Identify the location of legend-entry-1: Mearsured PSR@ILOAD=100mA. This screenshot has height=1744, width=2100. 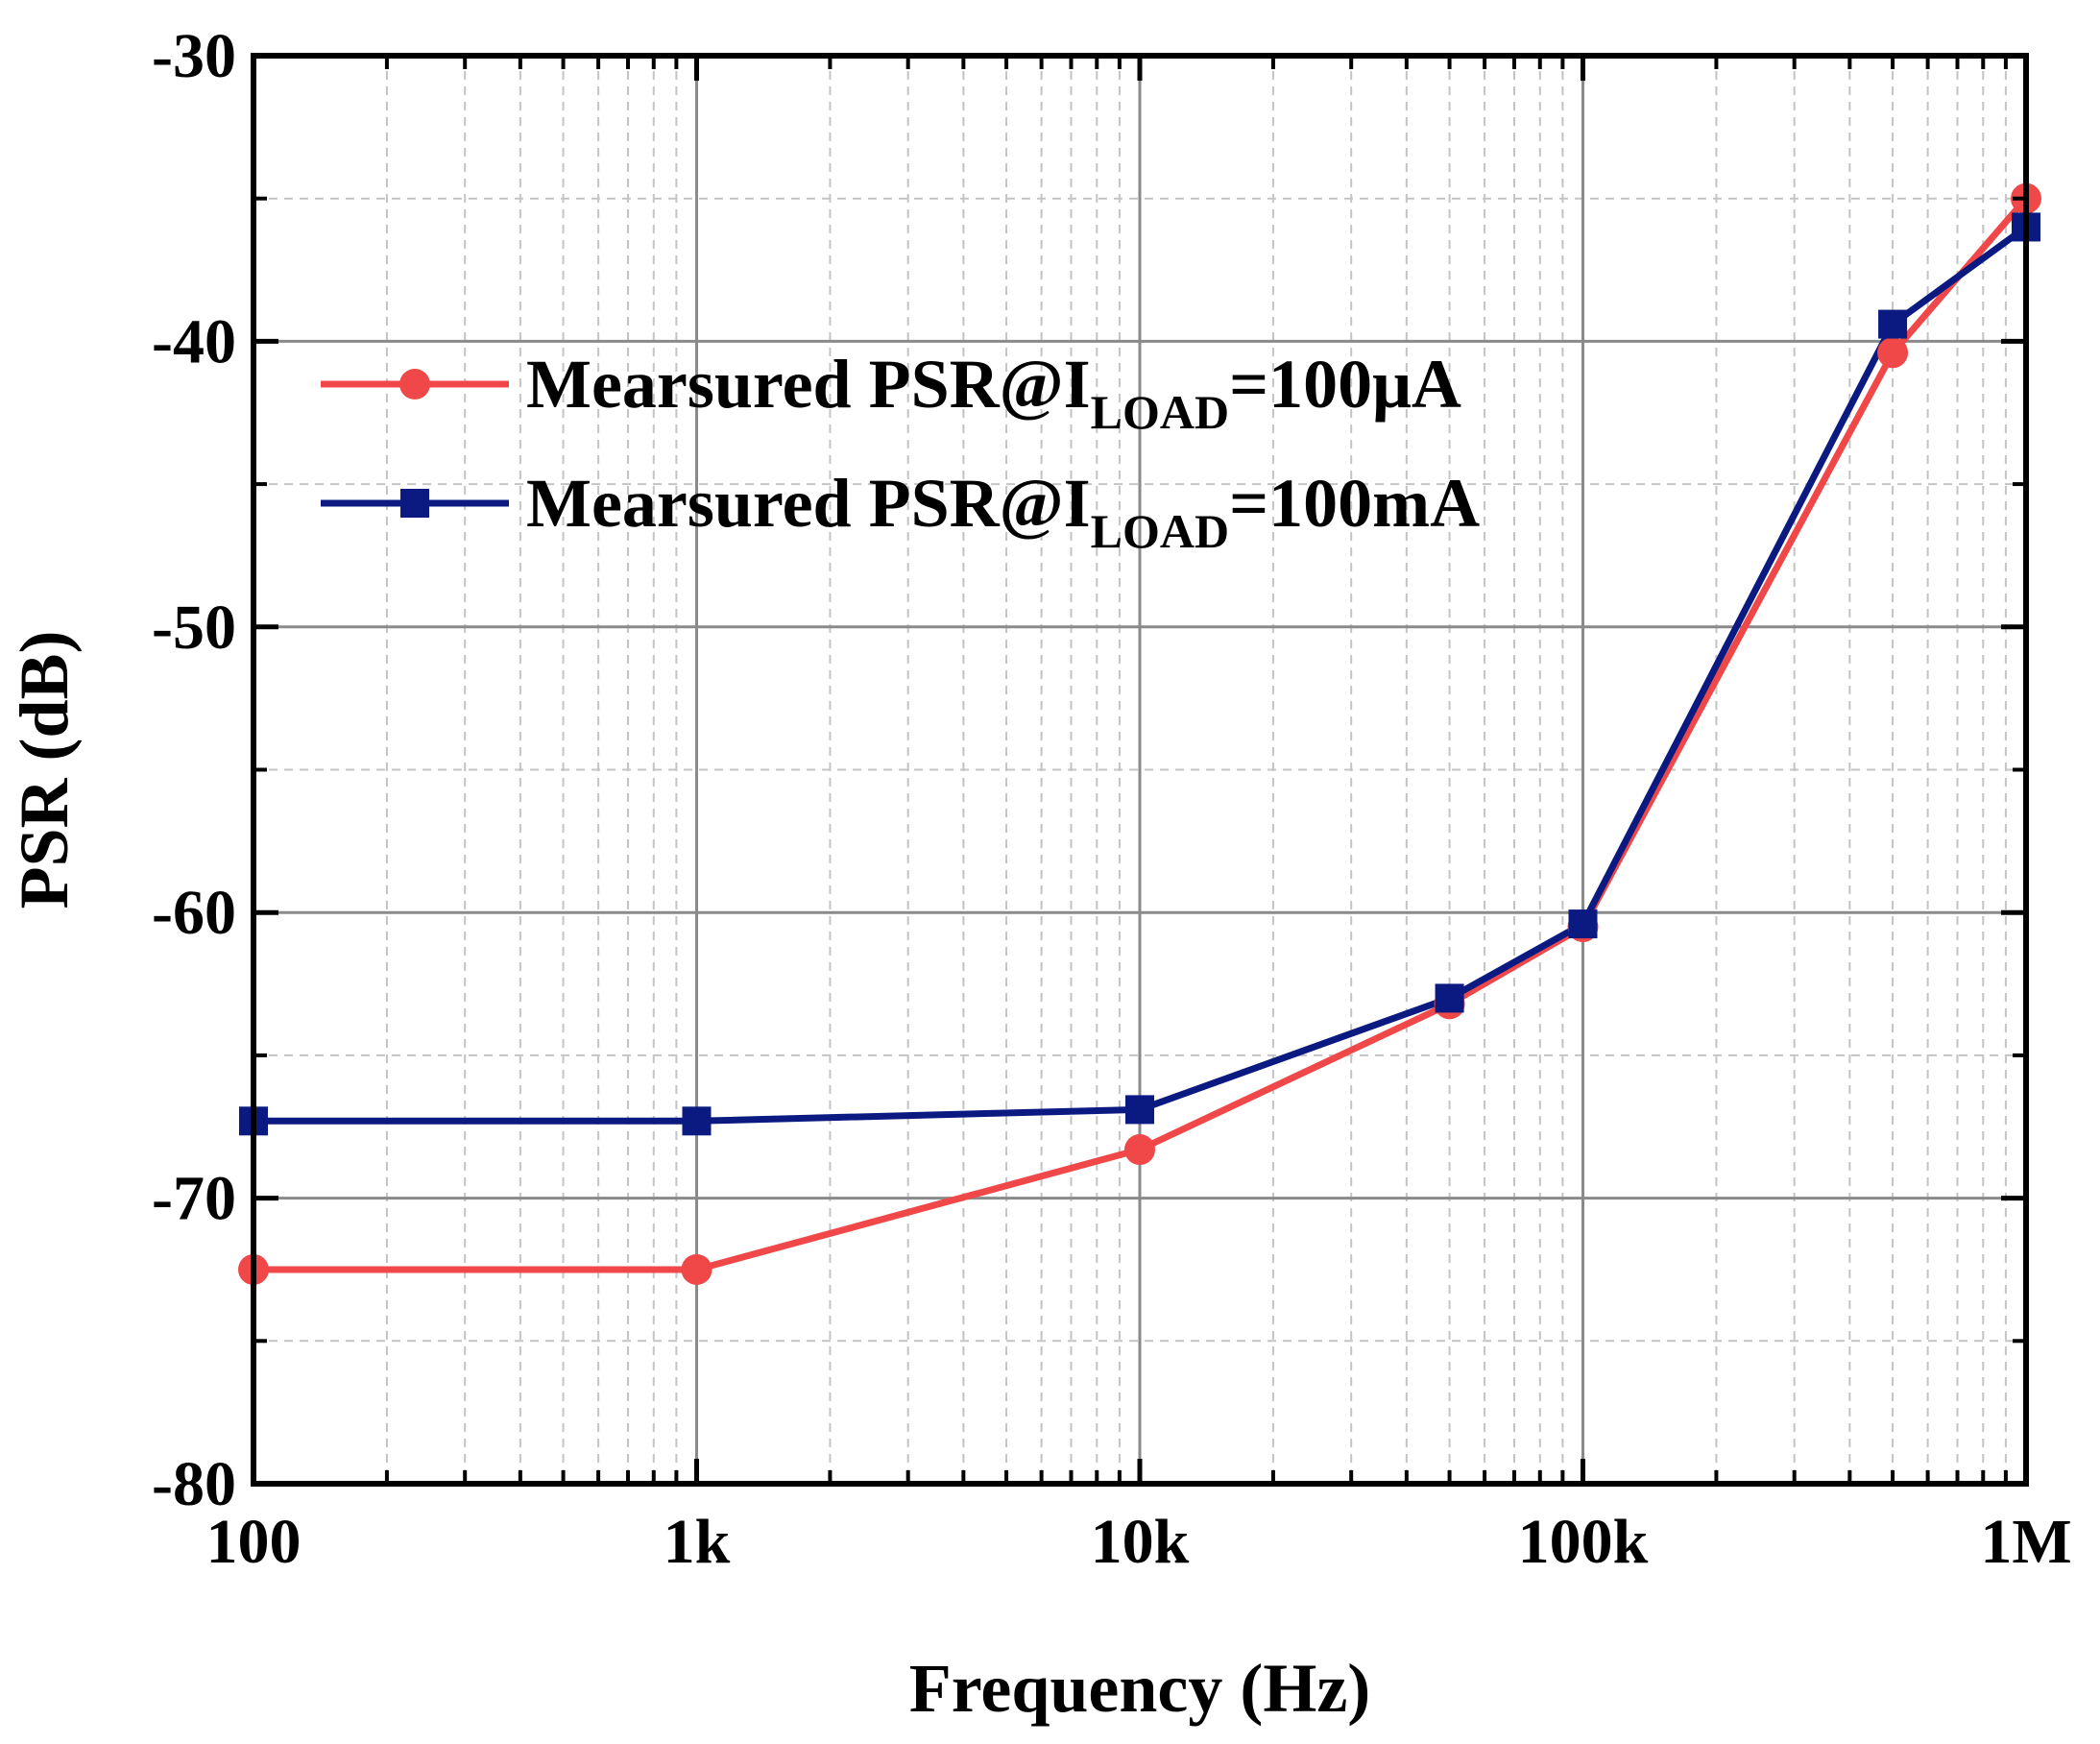
(900, 511).